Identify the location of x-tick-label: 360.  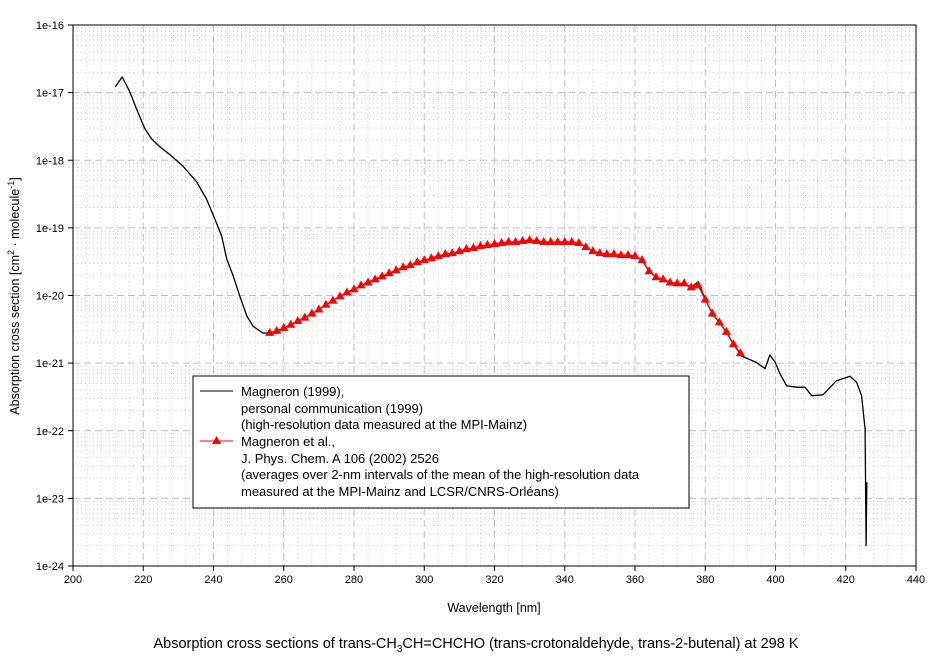
(635, 580).